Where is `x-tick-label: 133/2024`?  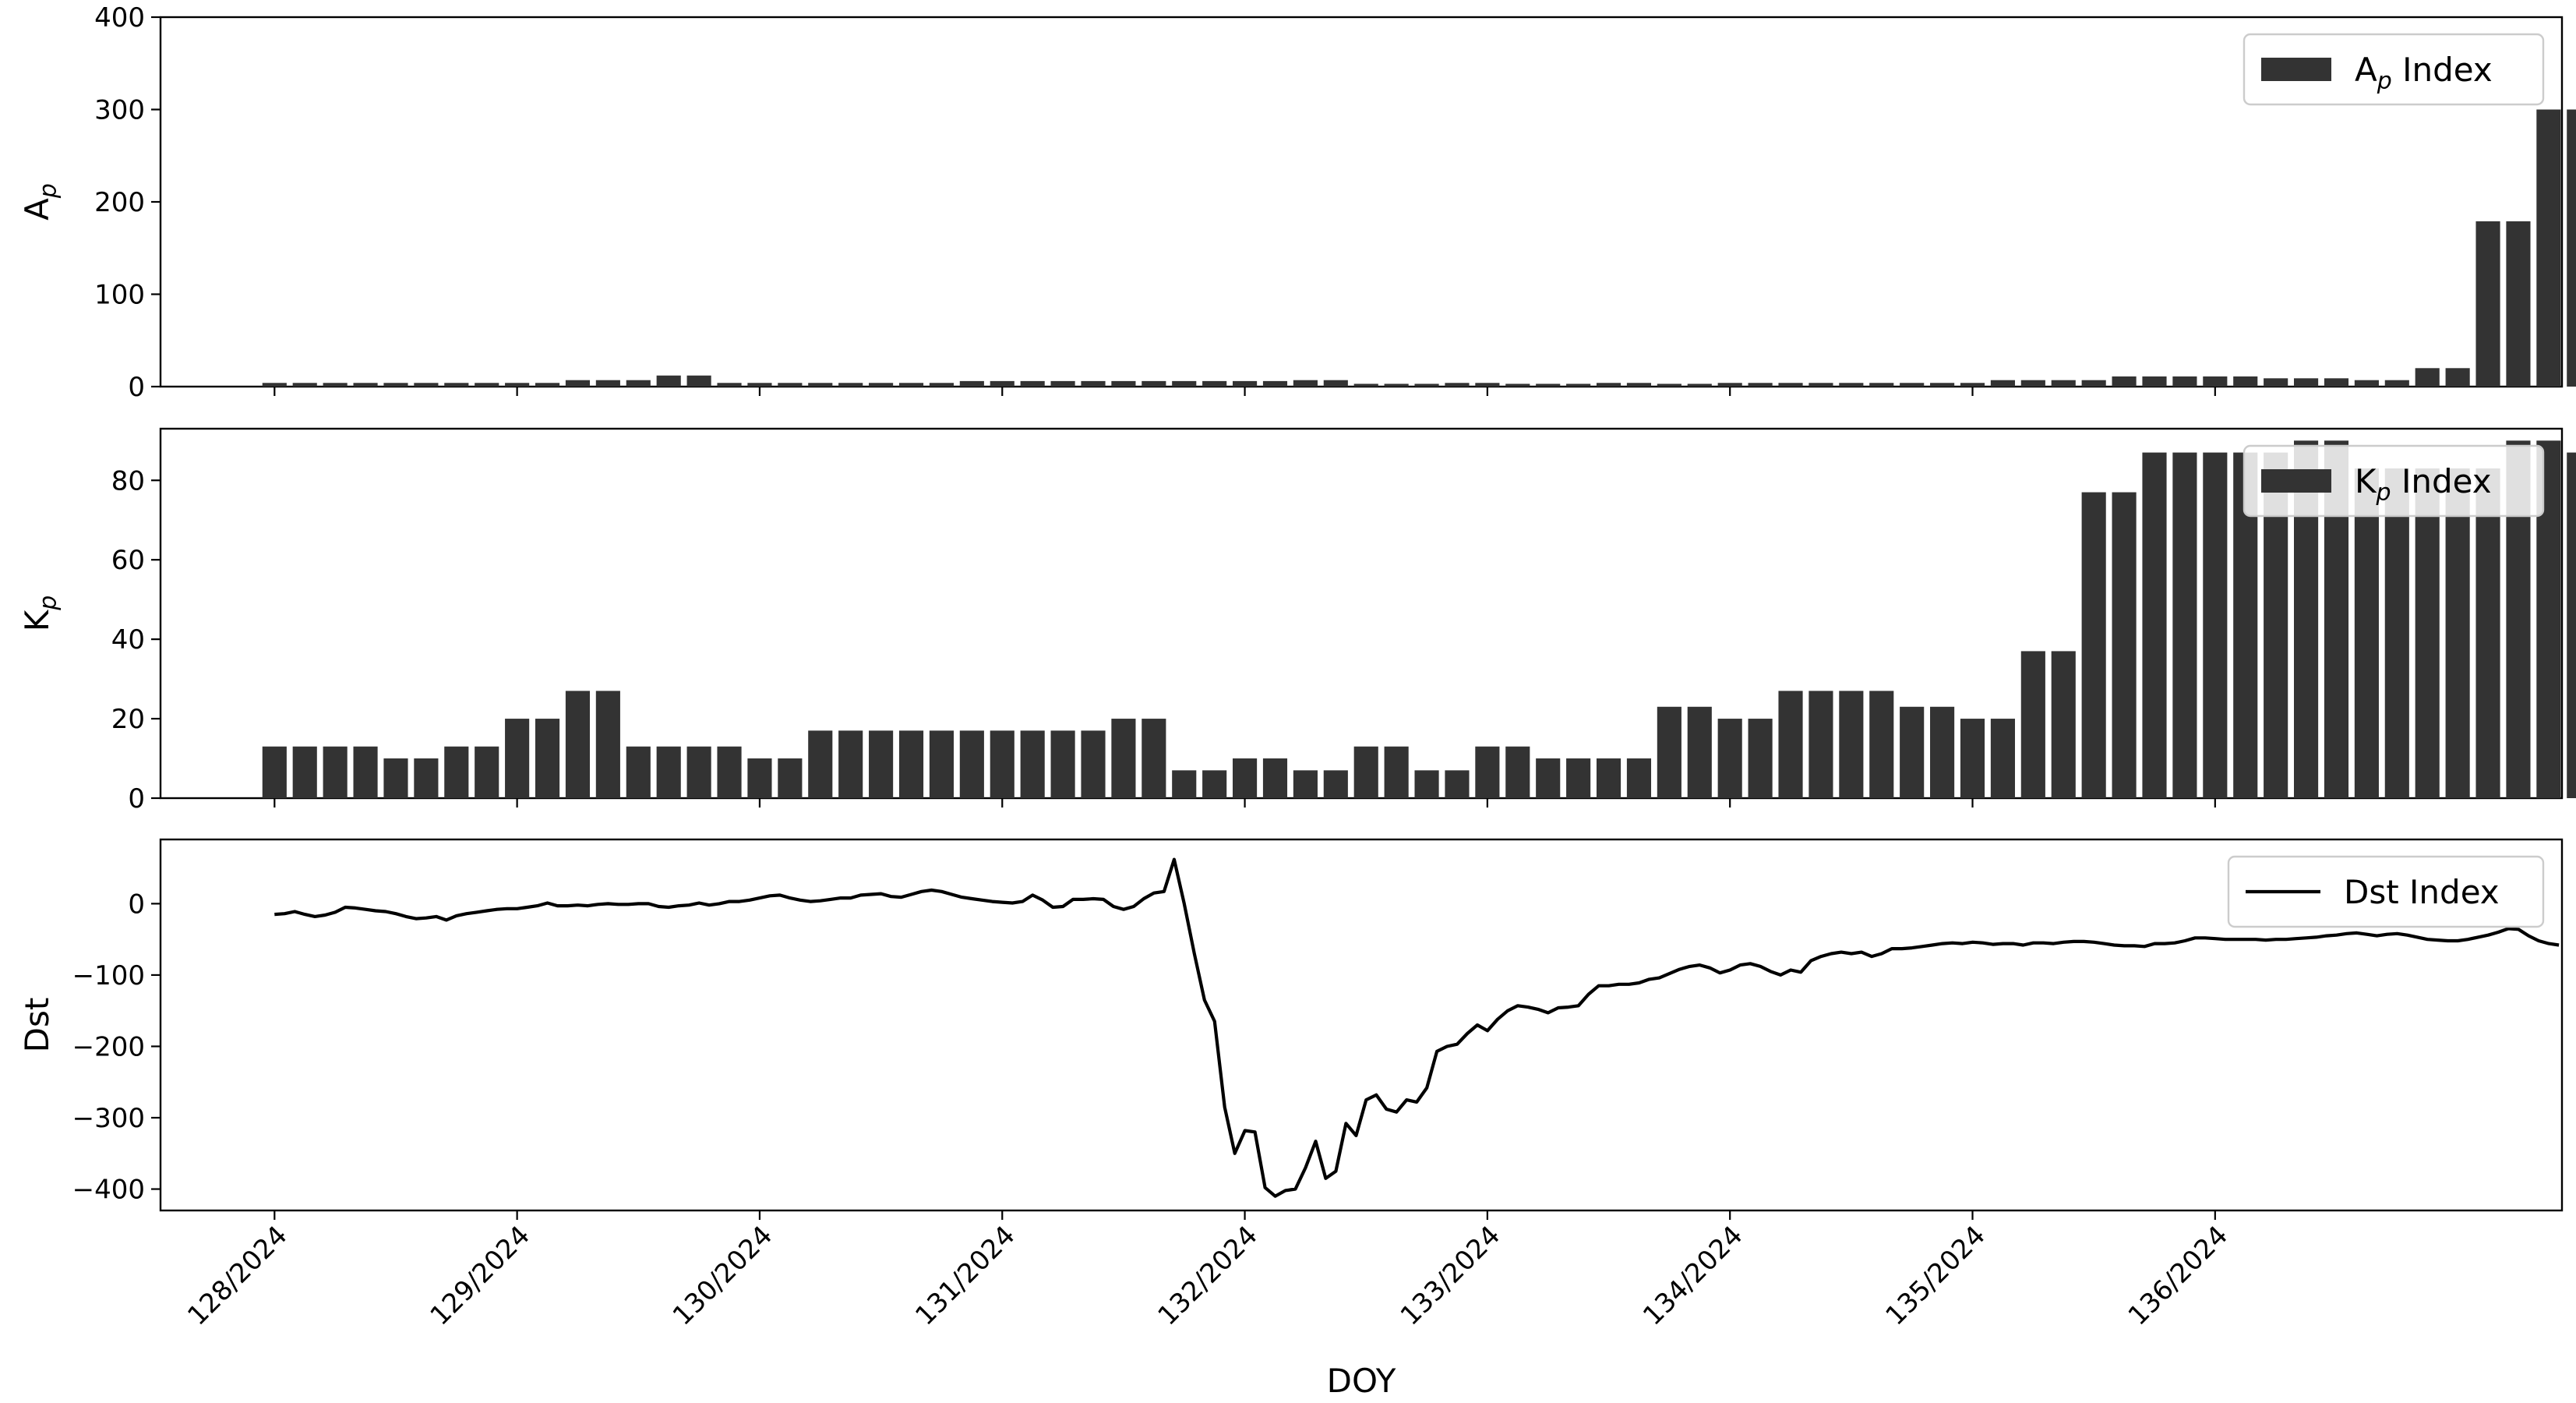 x-tick-label: 133/2024 is located at coordinates (1450, 1275).